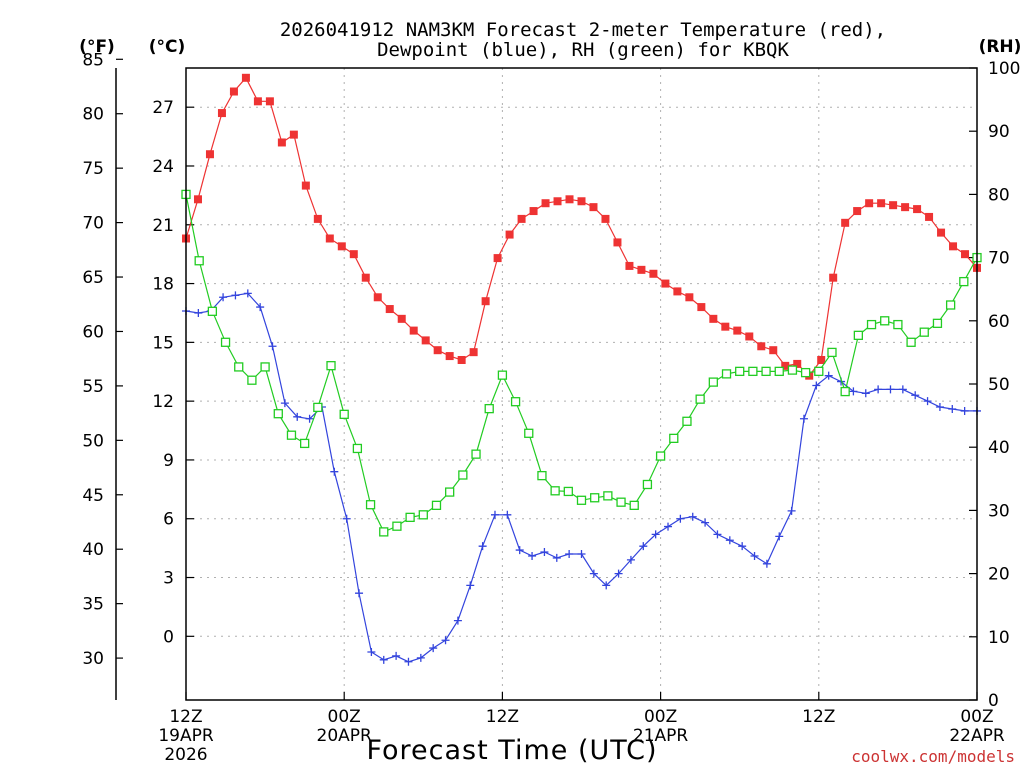 This screenshot has width=1024, height=768. I want to click on celsius-tick-label: 21, so click(163, 226).